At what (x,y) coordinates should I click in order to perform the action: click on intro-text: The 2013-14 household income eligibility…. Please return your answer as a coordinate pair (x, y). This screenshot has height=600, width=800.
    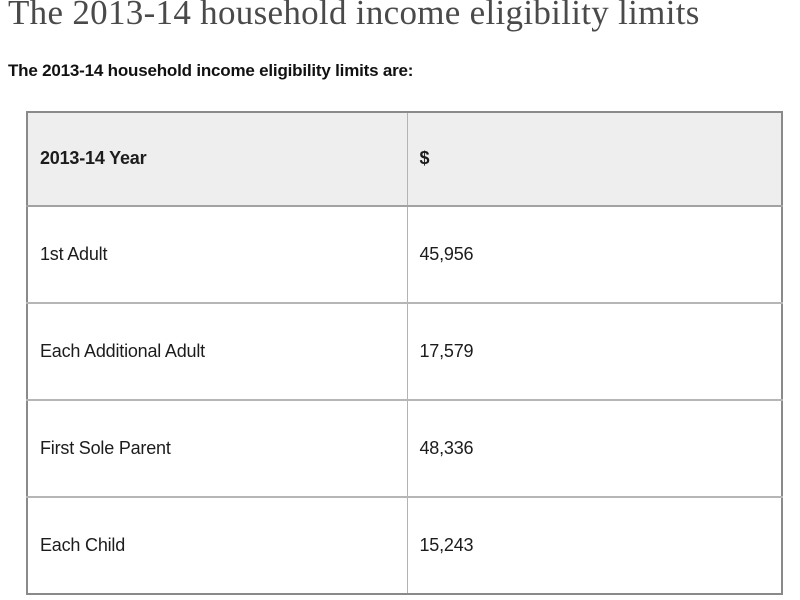
    Looking at the image, I should click on (211, 70).